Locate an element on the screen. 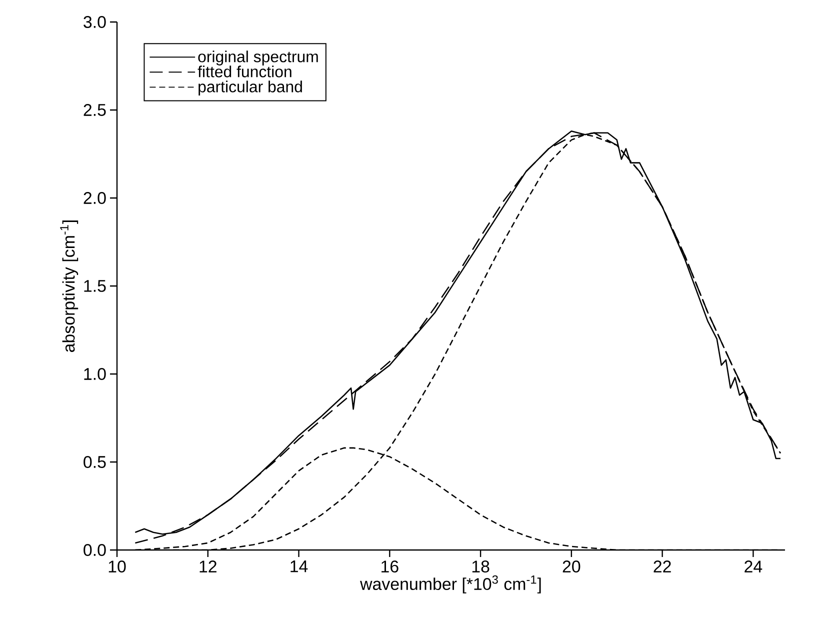 The height and width of the screenshot is (643, 818). y-tick-label: 3.0 is located at coordinates (95, 22).